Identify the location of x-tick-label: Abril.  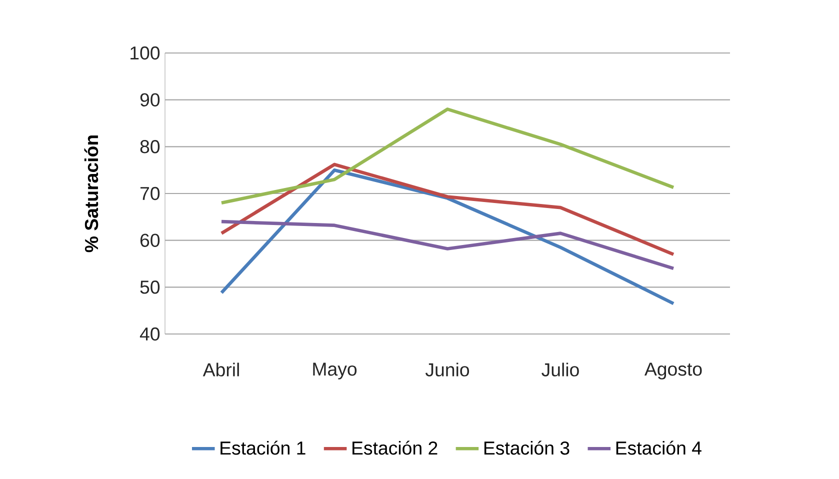
(220, 369).